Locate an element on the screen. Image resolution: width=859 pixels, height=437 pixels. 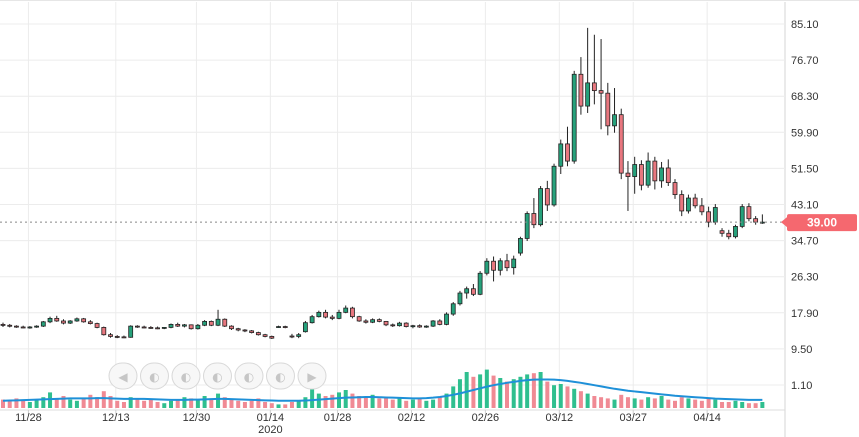
y-tick-label: 68.30 is located at coordinates (805, 97).